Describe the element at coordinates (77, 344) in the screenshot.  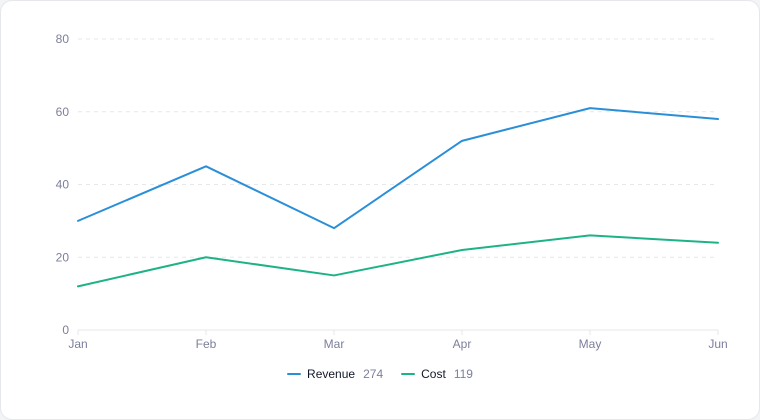
I see `x-tick-label: Jan` at that location.